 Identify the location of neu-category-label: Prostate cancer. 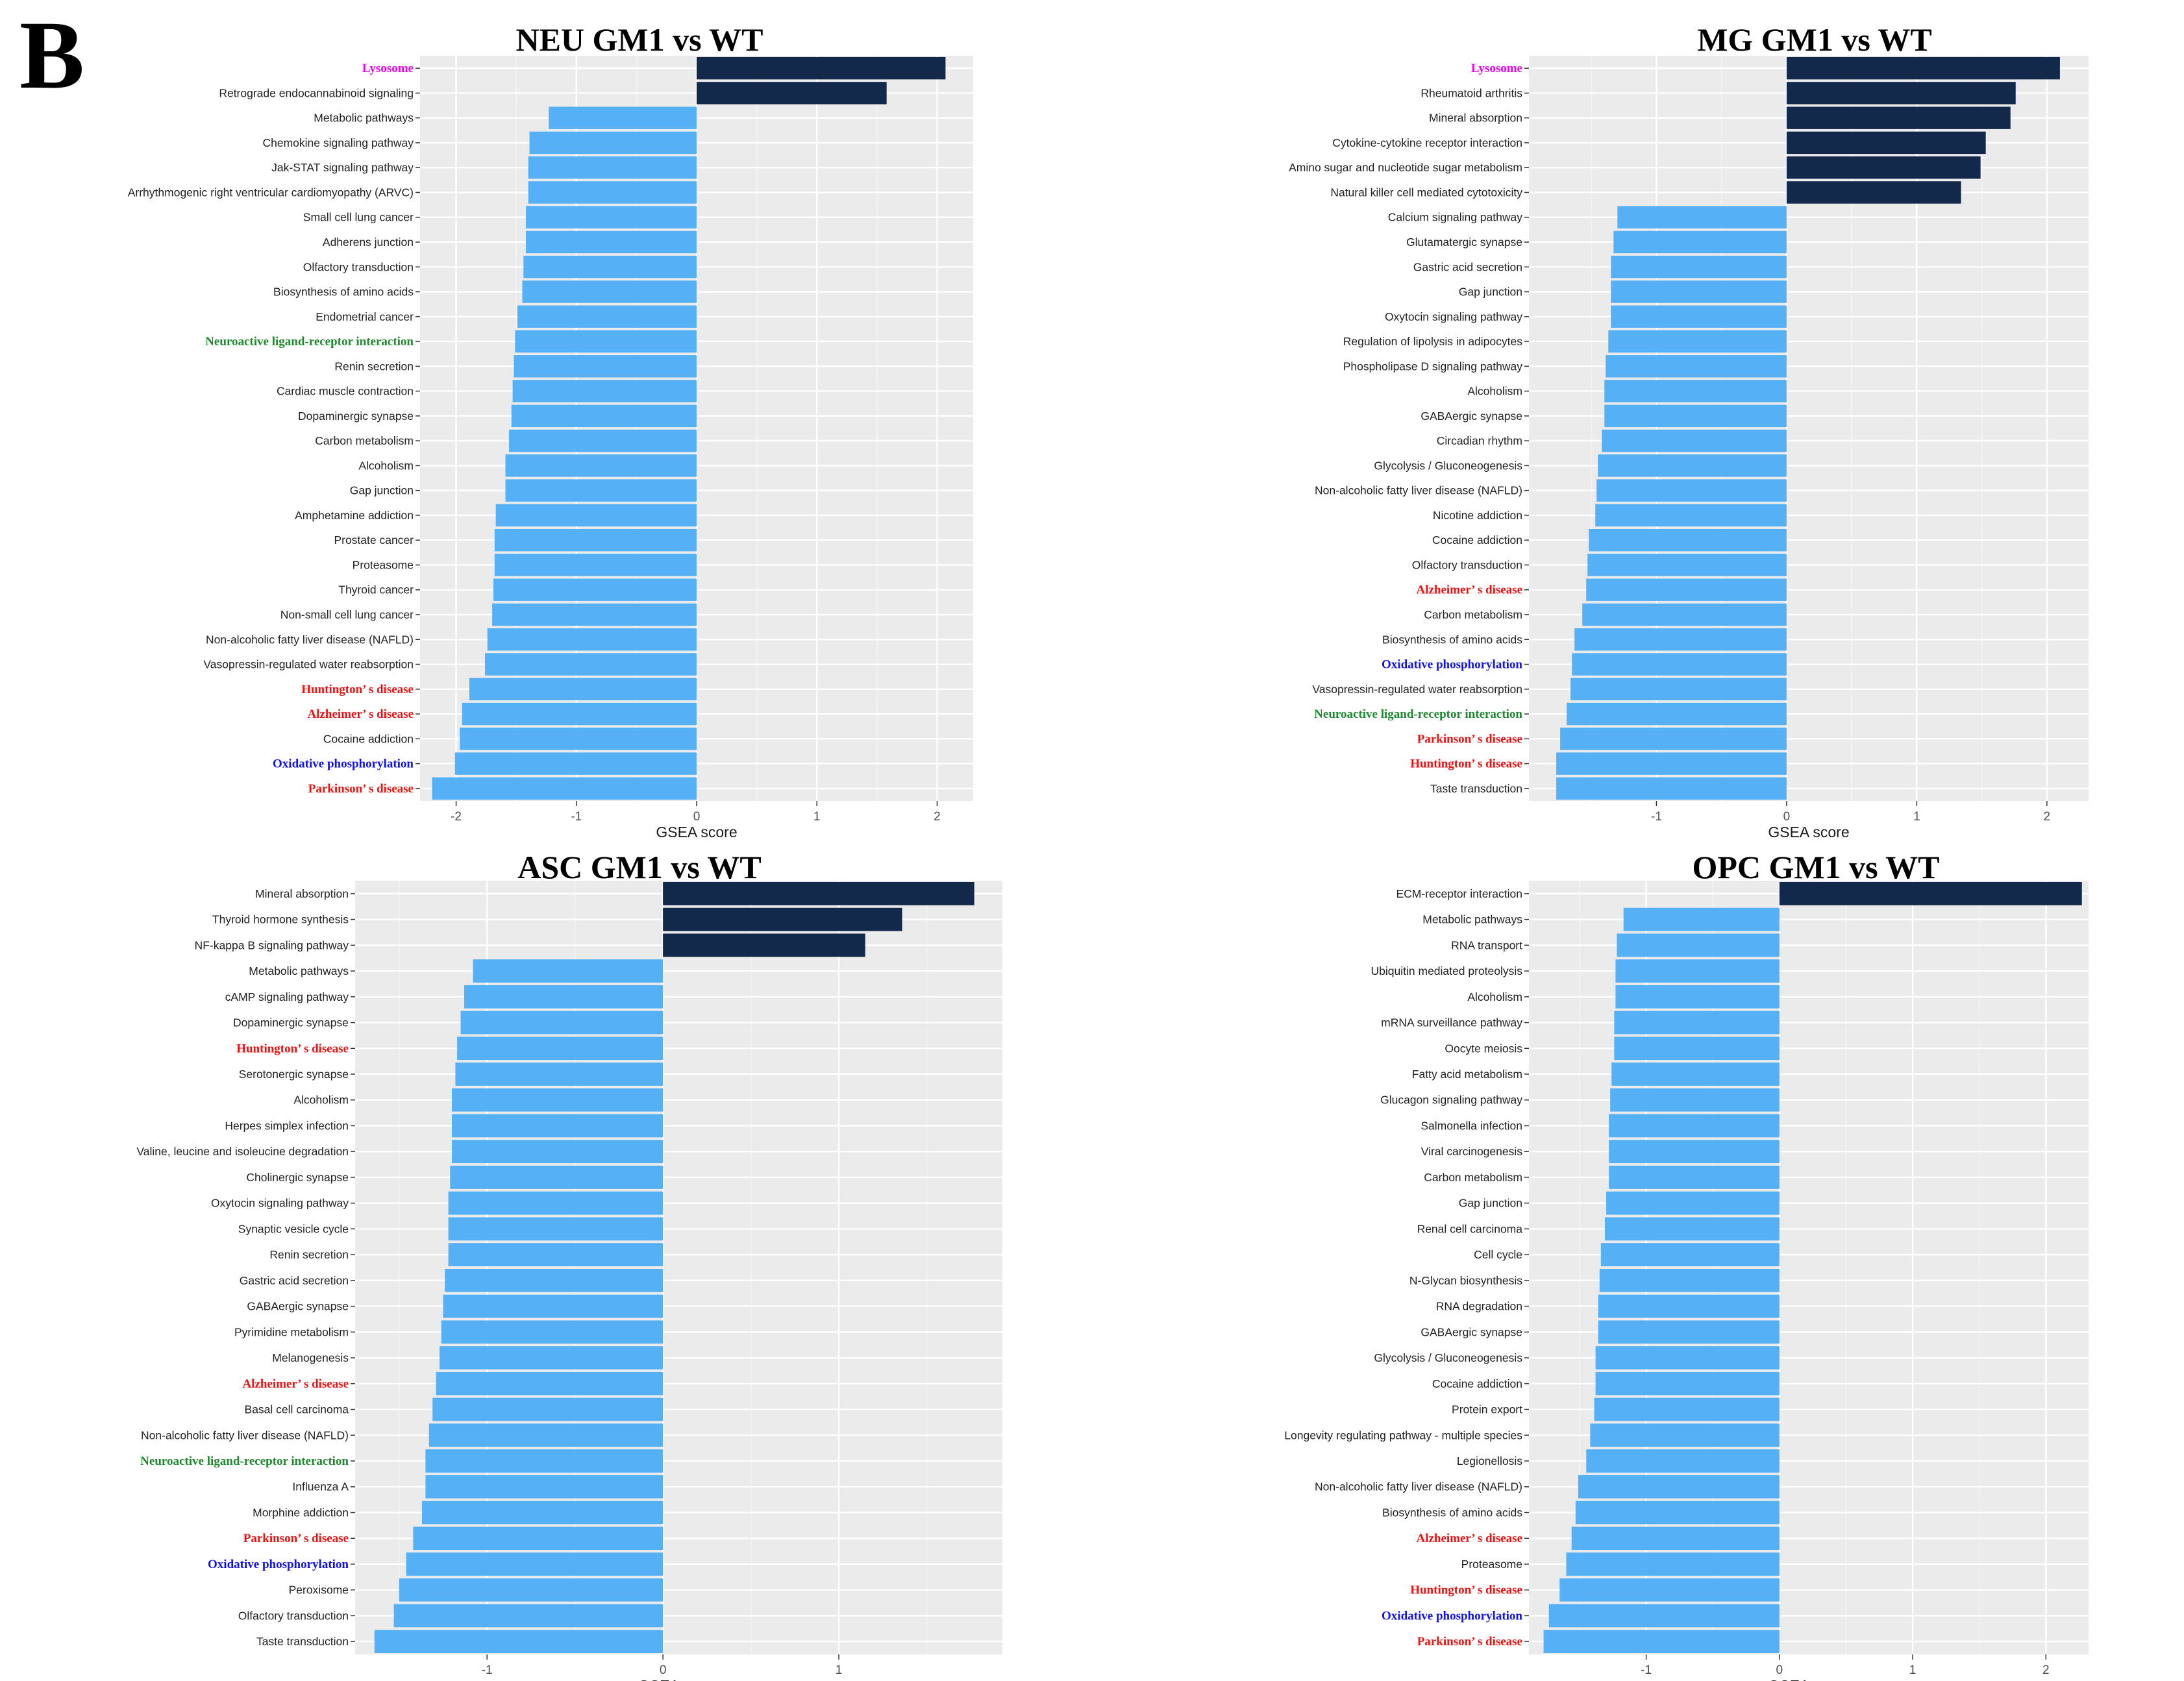
(374, 540).